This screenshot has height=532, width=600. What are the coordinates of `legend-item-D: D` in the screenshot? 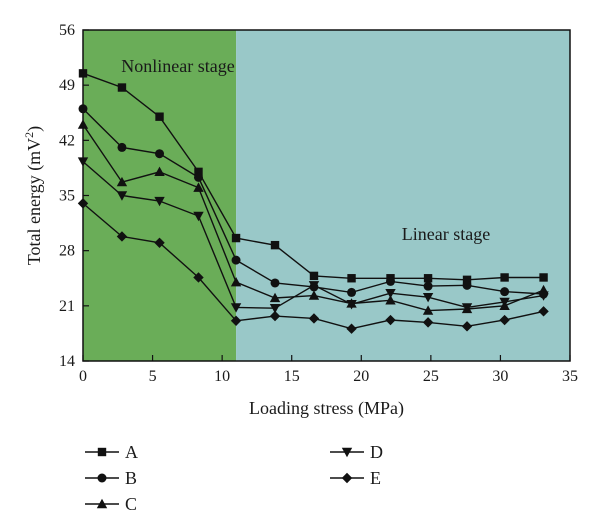 It's located at (356, 452).